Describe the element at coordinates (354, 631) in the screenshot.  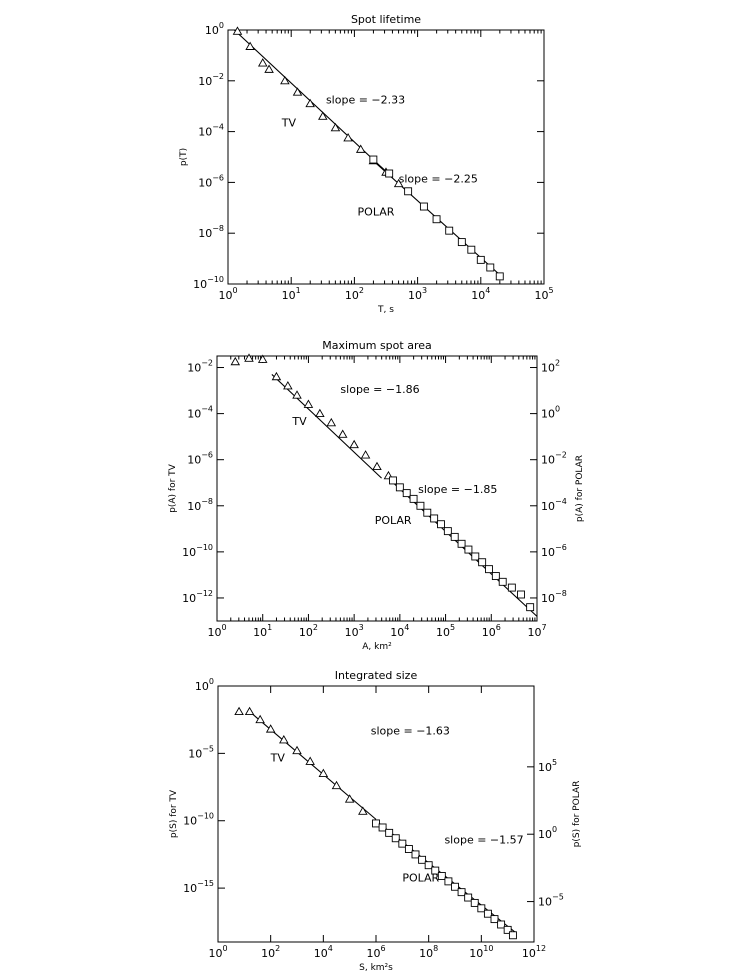
I see `x-tick-label: 10³` at that location.